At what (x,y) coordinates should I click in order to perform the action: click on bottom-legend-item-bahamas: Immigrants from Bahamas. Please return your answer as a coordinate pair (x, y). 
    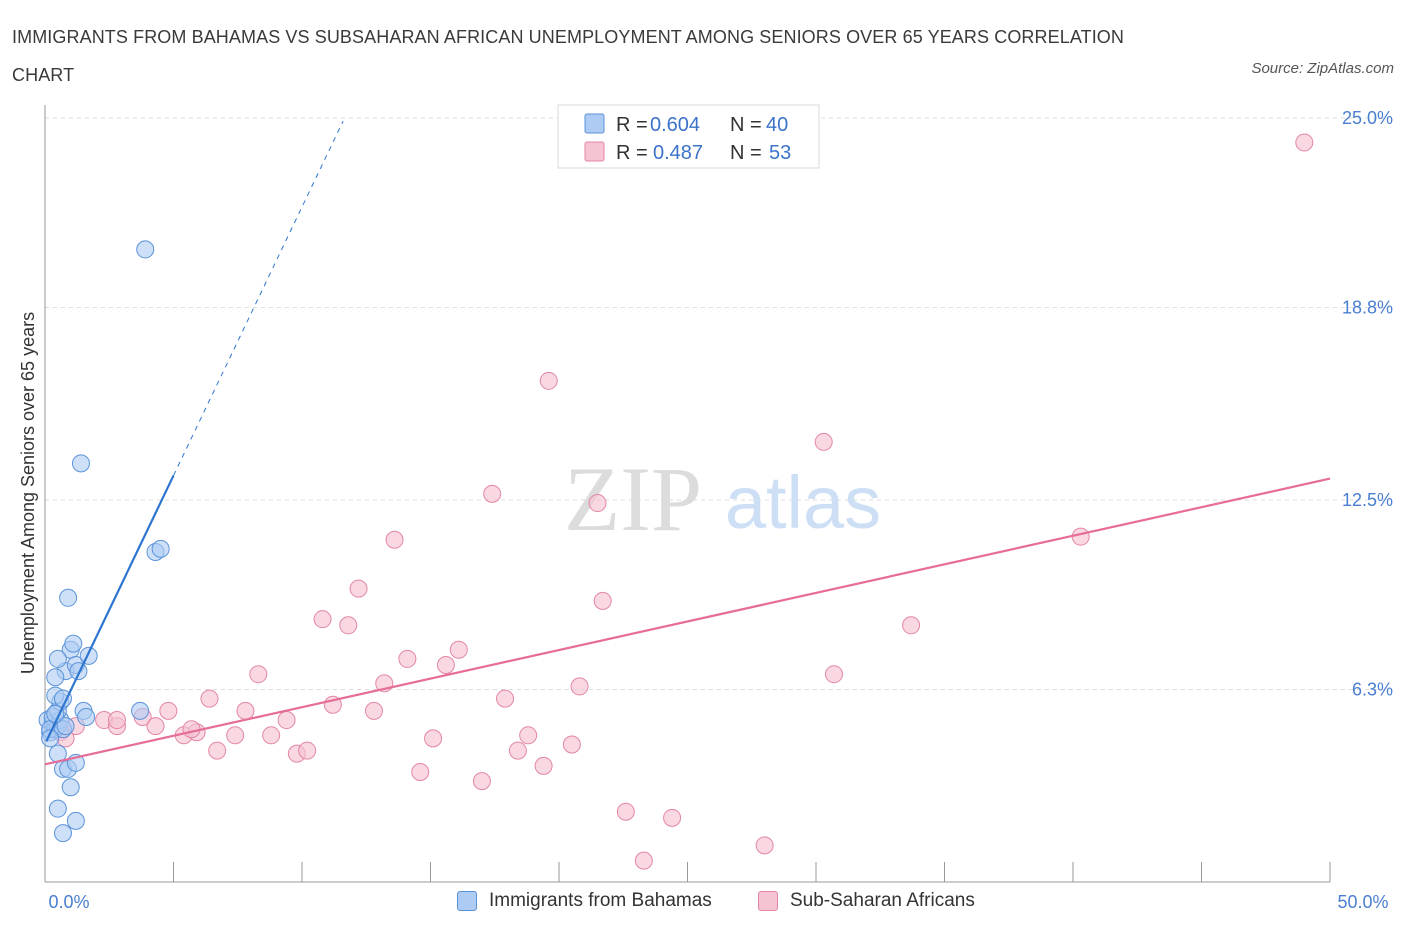
    Looking at the image, I should click on (584, 901).